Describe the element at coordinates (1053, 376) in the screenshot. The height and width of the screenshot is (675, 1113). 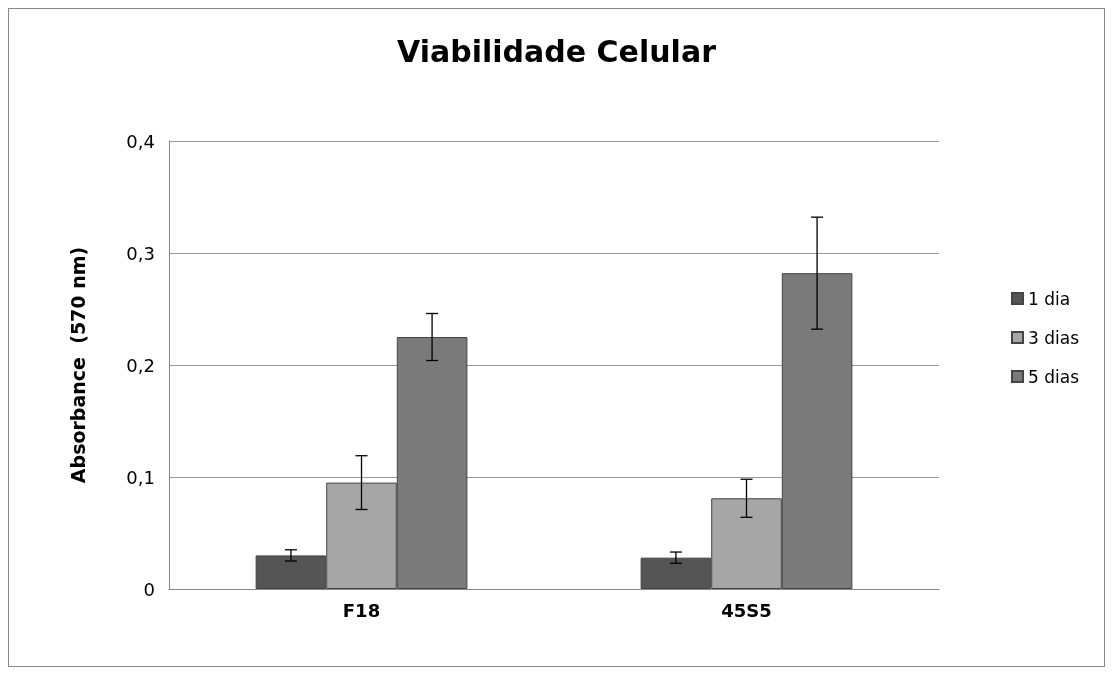
I see `legend-label: 5 dias` at that location.